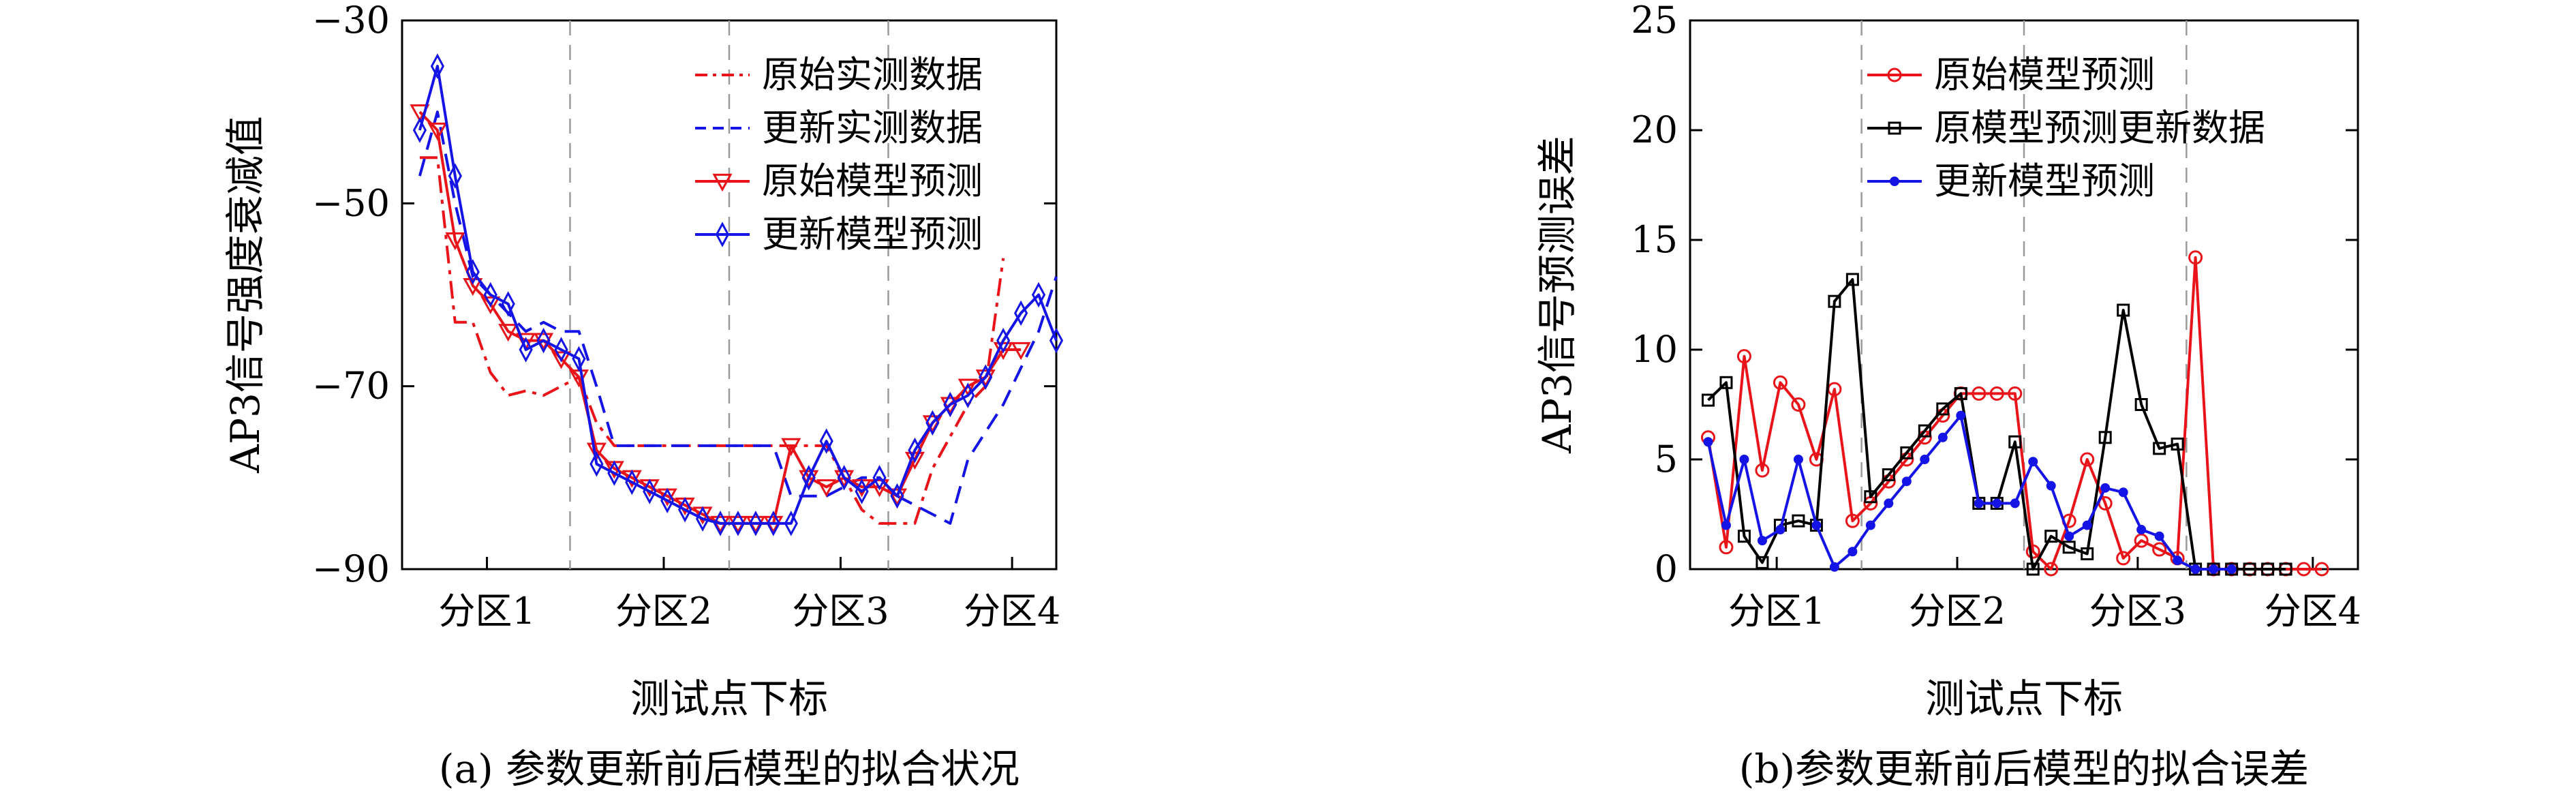 This screenshot has height=805, width=2576. Describe the element at coordinates (486, 611) in the screenshot. I see `panel-a-xtick-label: 分区1` at that location.